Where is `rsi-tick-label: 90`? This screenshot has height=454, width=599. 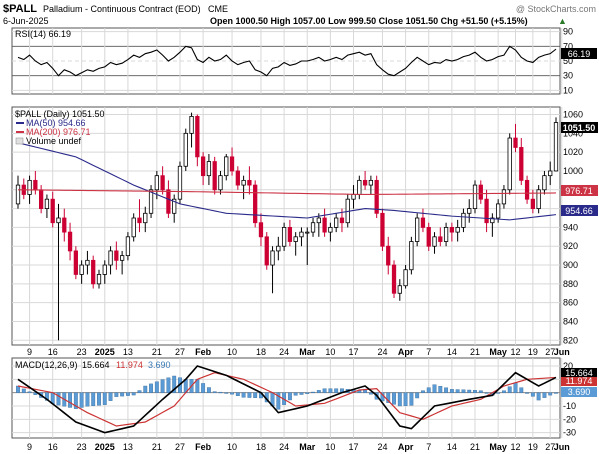 rsi-tick-label: 90 is located at coordinates (568, 32).